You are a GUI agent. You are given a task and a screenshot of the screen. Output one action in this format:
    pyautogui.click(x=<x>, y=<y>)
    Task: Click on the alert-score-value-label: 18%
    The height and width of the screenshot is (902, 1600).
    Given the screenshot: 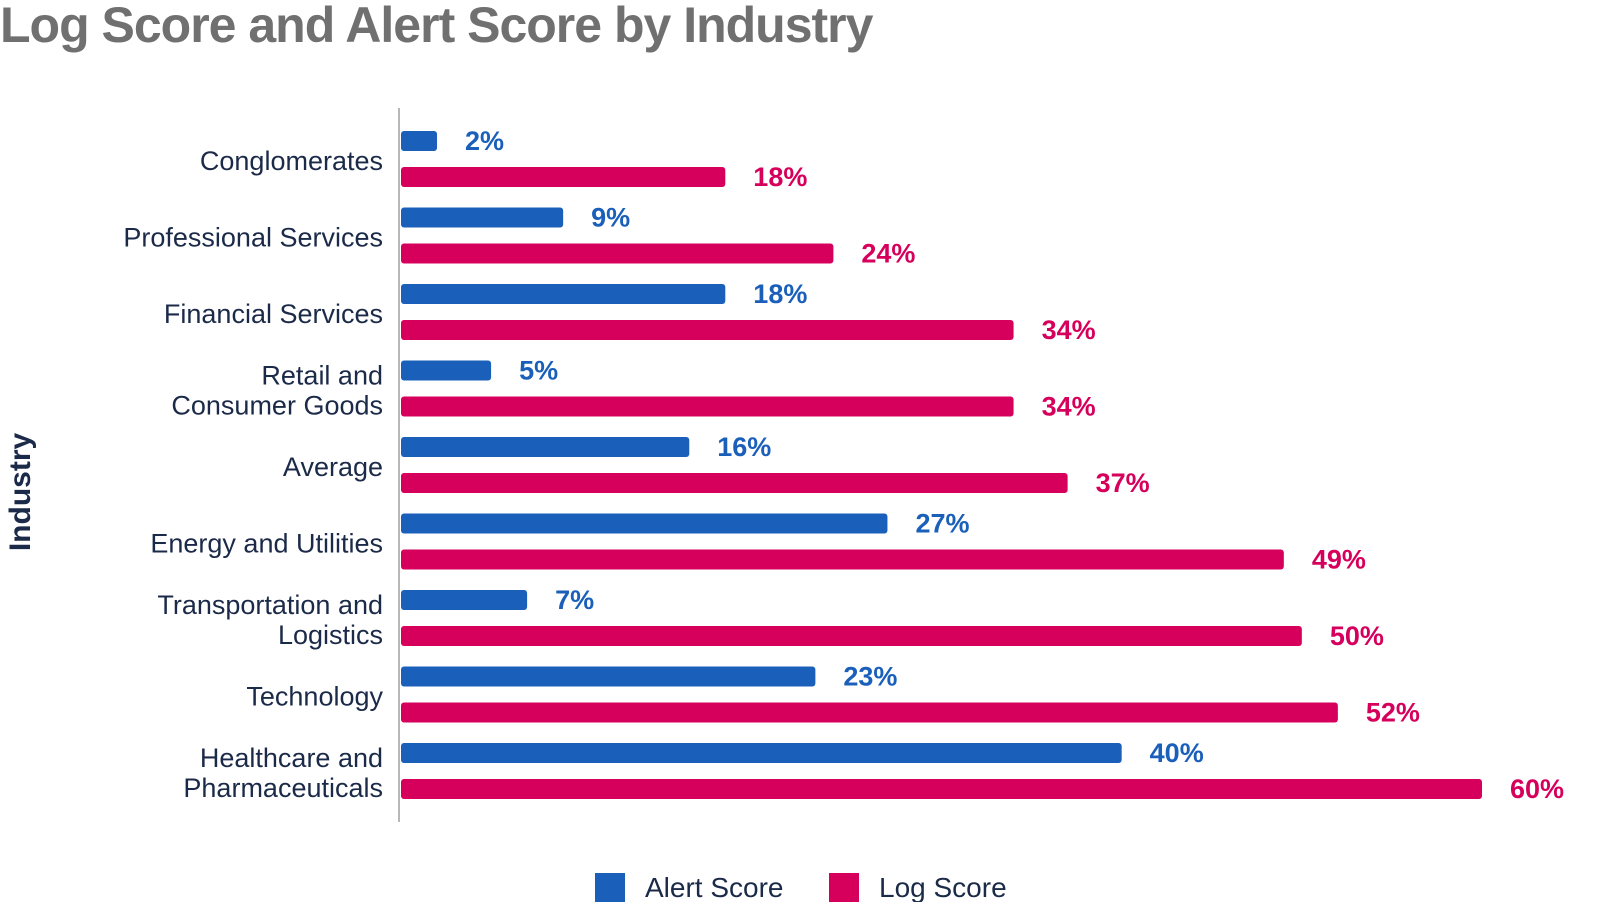 What is the action you would take?
    pyautogui.click(x=780, y=294)
    